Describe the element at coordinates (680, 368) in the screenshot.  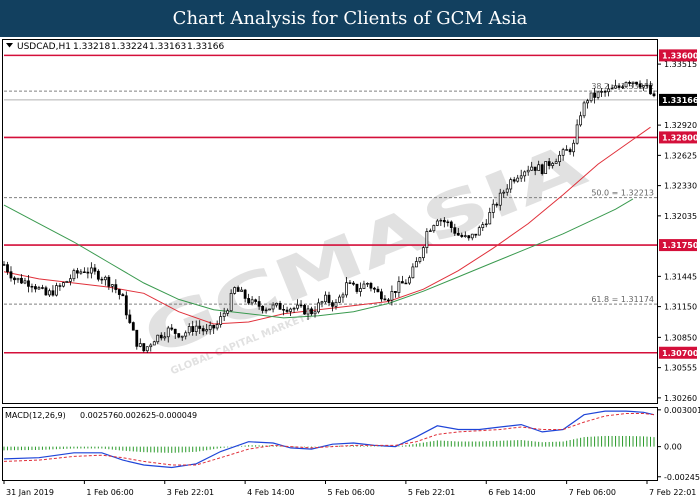
I see `price-tick-label: 1.30555` at that location.